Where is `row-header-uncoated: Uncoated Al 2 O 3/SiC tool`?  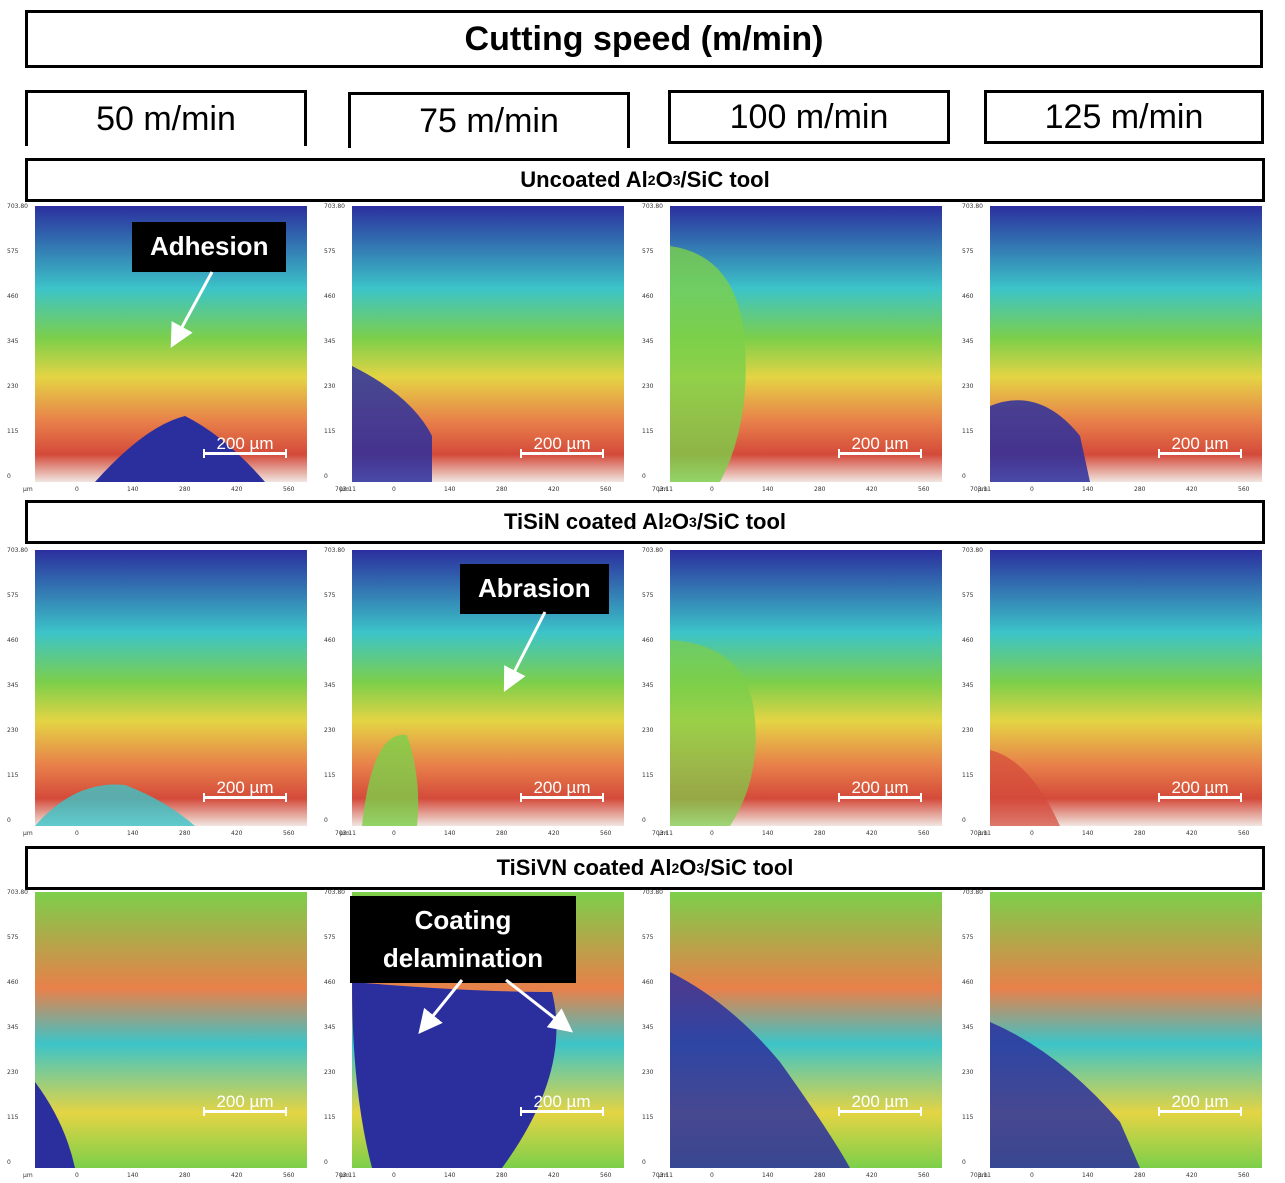 row-header-uncoated: Uncoated Al 2 O 3/SiC tool is located at coordinates (645, 180).